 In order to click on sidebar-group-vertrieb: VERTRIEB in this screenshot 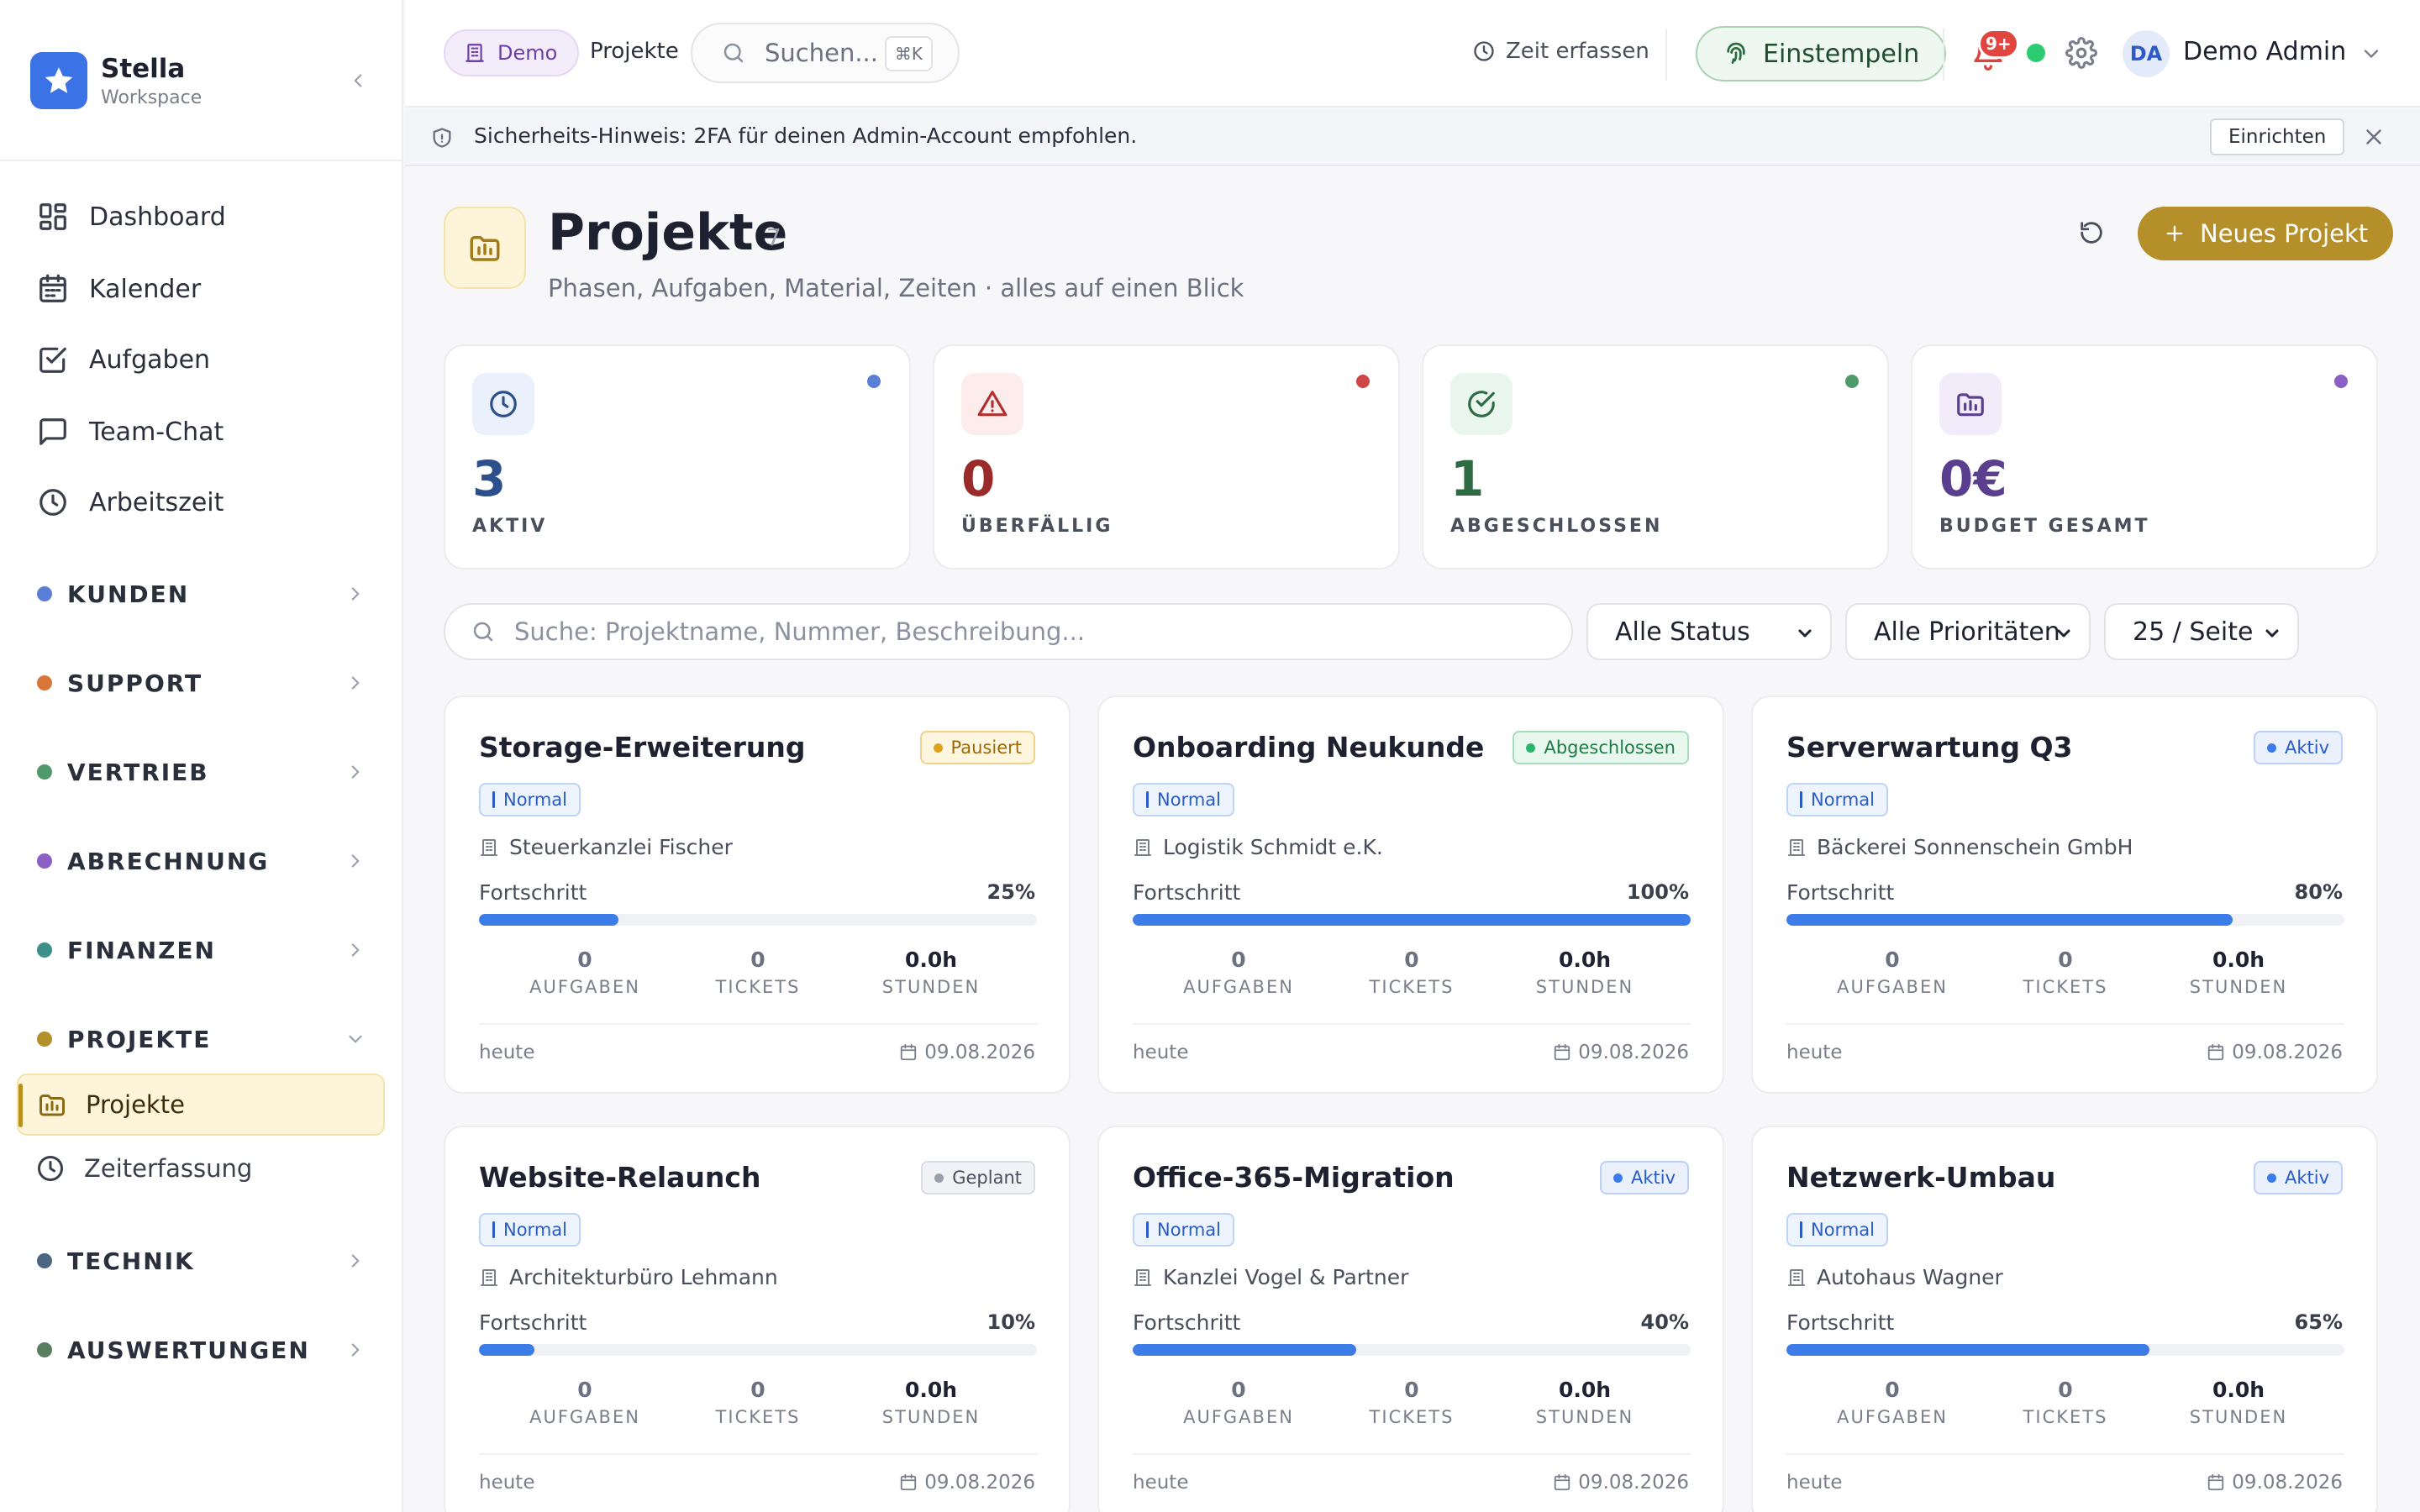, I will do `click(202, 772)`.